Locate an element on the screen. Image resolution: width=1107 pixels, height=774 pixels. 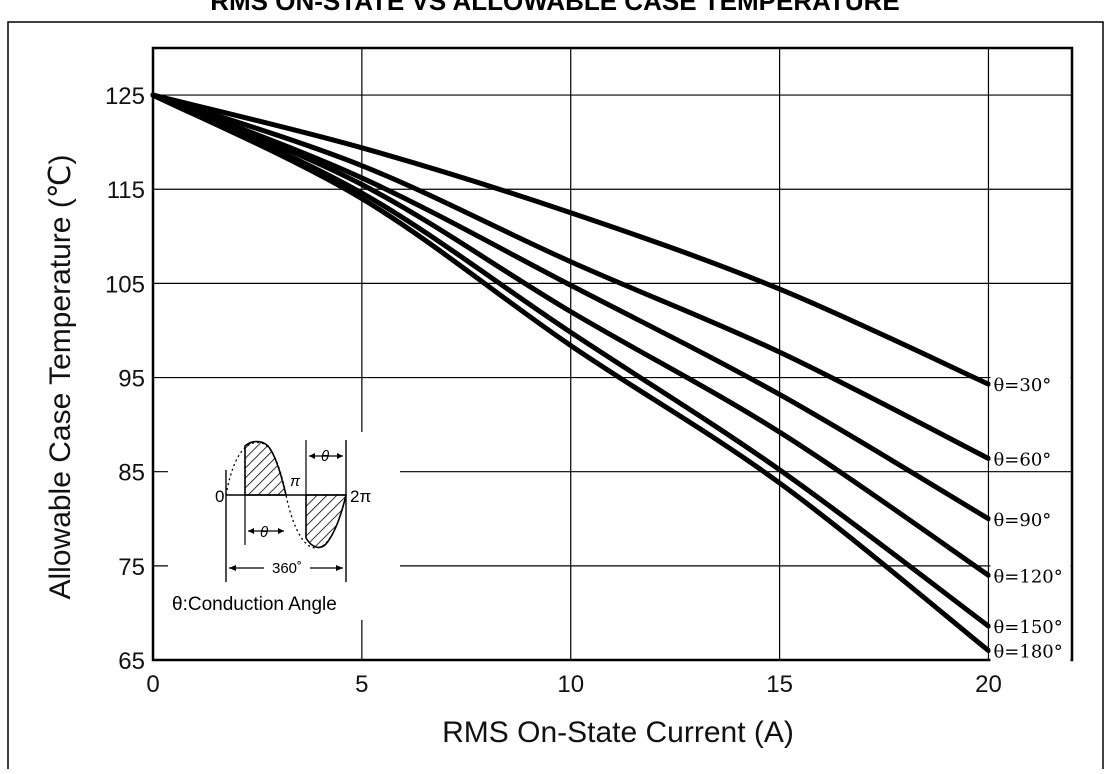
inset-positive-conduction is located at coordinates (266, 468).